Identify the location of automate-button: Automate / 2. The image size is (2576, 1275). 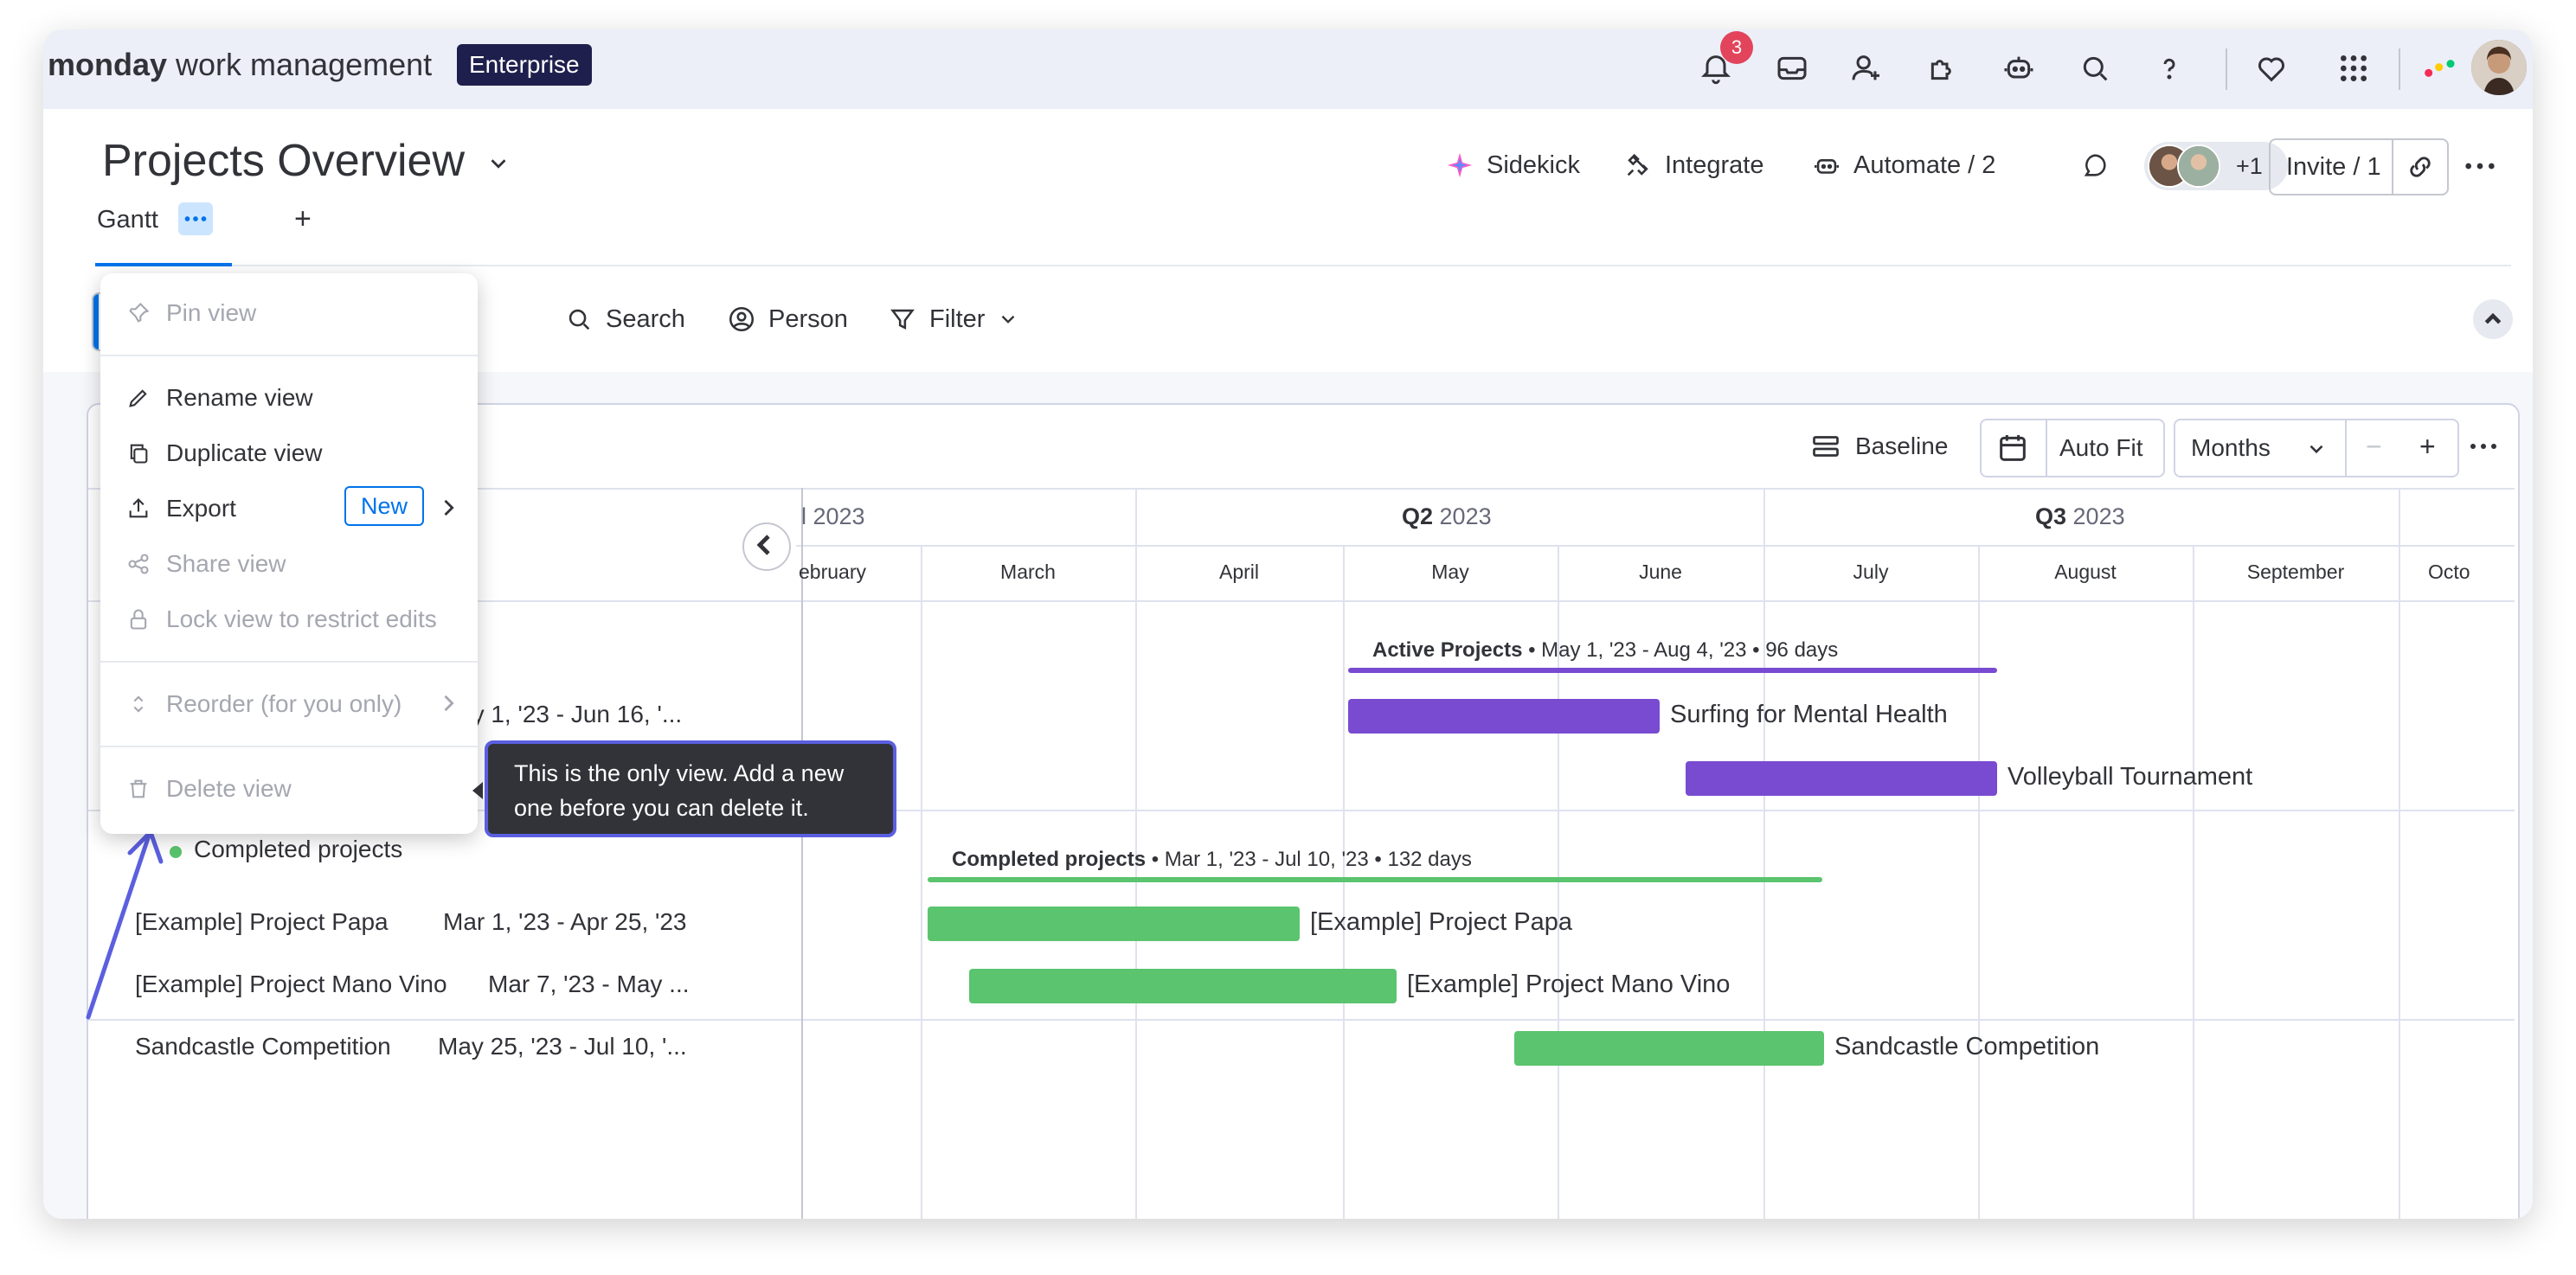
(1904, 165).